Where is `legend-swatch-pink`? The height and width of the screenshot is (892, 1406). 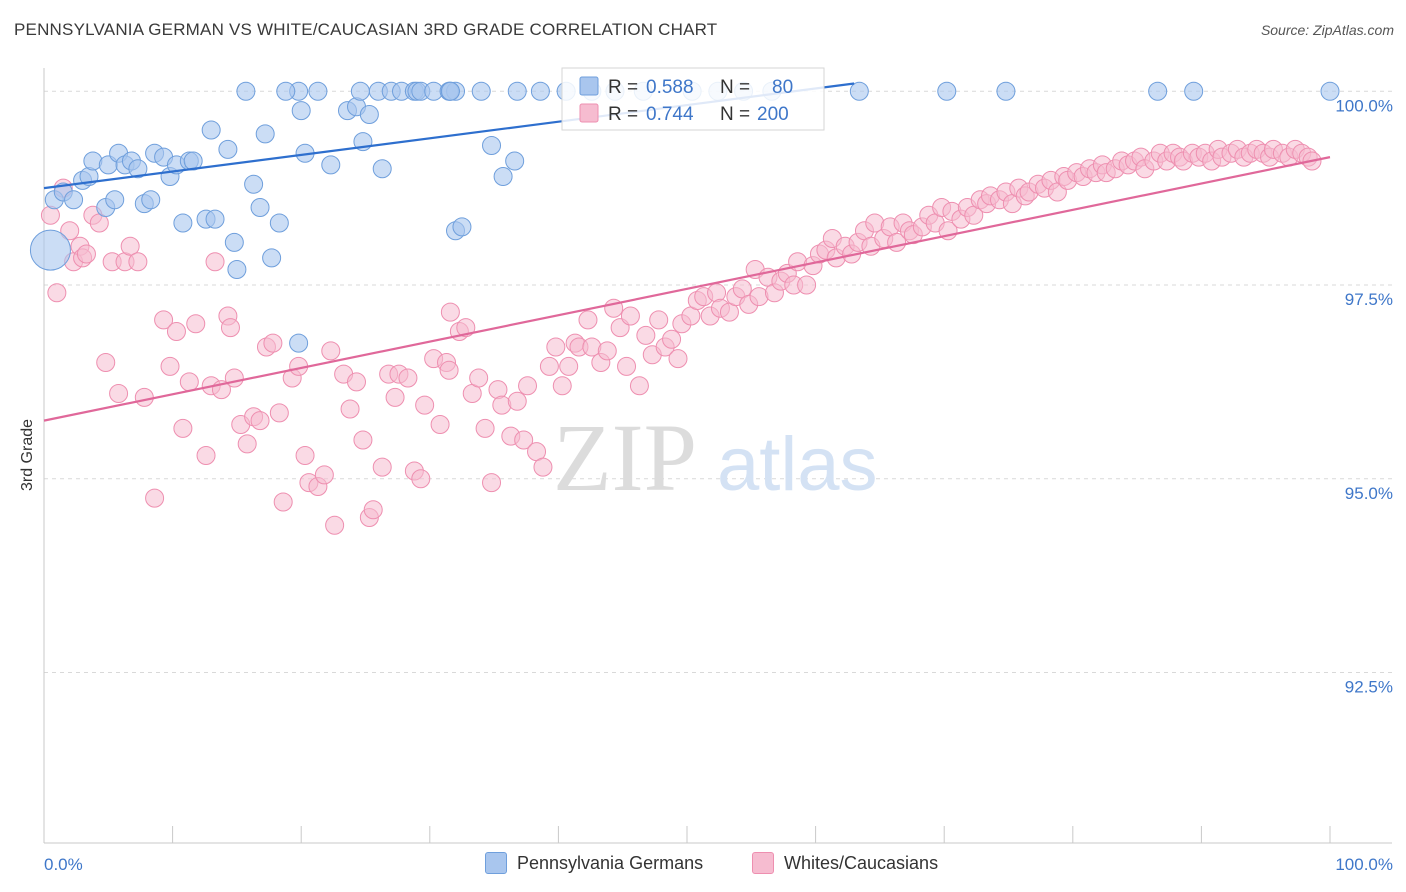
legend-swatch-pink is located at coordinates (763, 863).